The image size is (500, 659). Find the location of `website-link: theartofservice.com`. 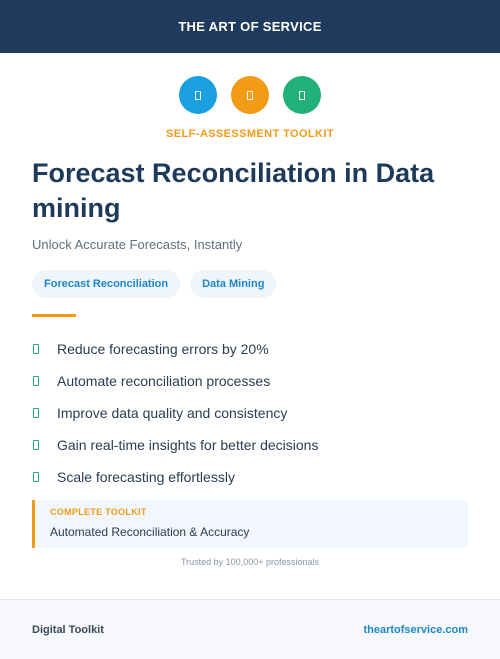

website-link: theartofservice.com is located at coordinates (415, 629).